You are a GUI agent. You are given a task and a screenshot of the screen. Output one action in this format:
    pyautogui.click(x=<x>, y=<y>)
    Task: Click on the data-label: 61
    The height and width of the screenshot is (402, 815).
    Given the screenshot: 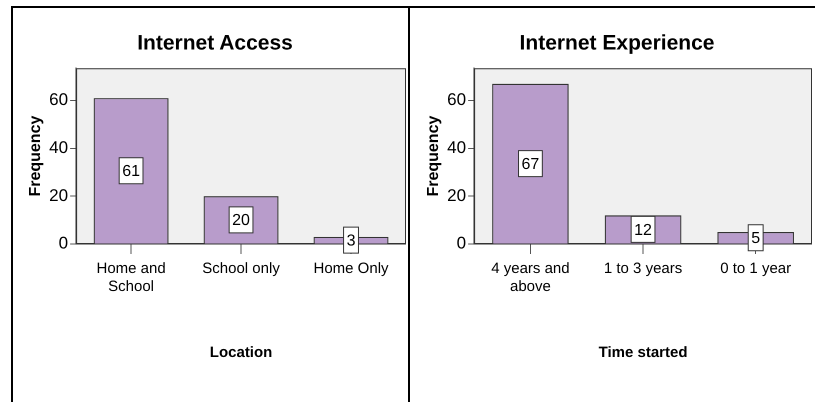 What is the action you would take?
    pyautogui.click(x=131, y=171)
    